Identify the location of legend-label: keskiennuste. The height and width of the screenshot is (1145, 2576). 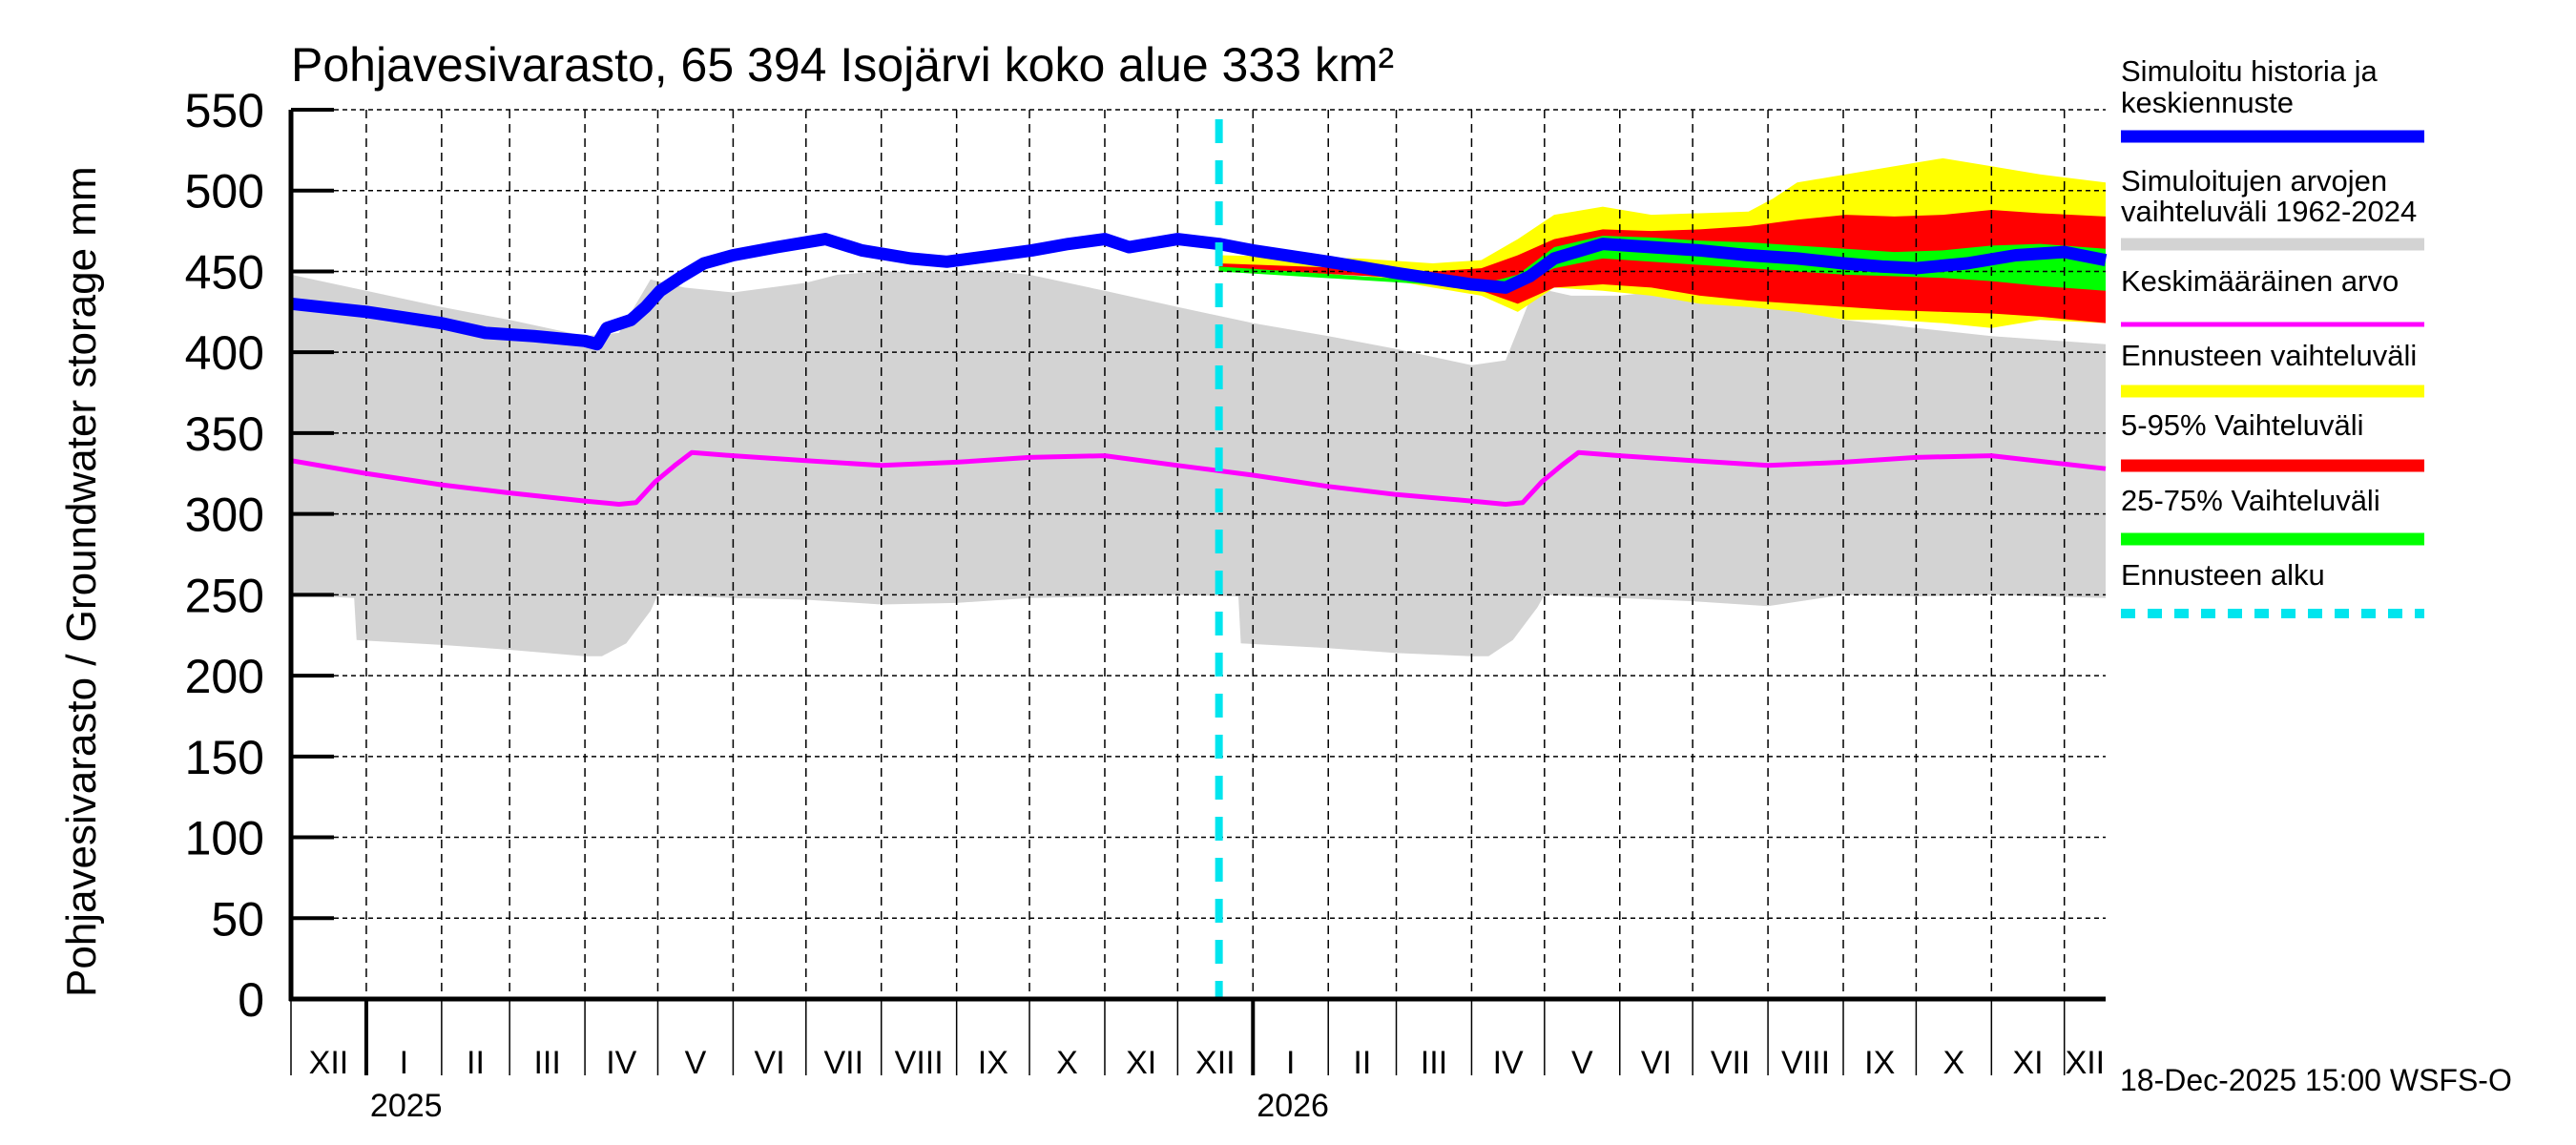
(2207, 103).